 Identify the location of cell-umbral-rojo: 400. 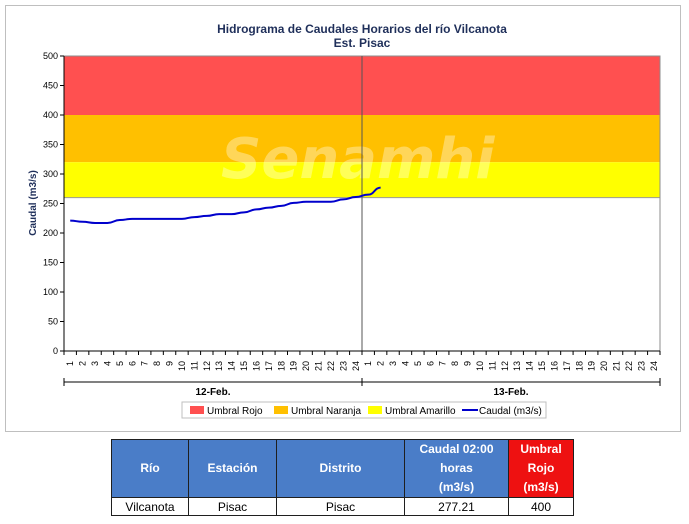
(541, 506).